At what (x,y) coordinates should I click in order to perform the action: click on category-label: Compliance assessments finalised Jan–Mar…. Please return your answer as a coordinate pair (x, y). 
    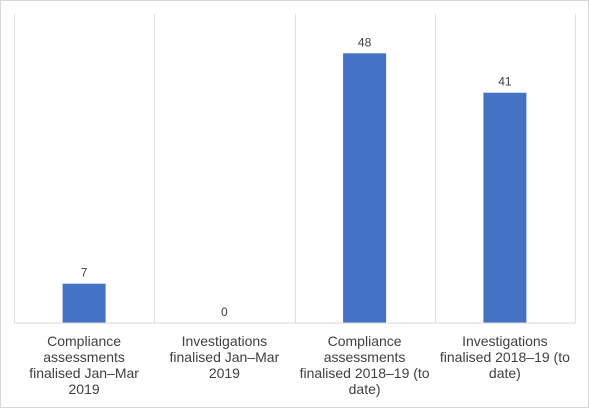
    Looking at the image, I should click on (84, 365).